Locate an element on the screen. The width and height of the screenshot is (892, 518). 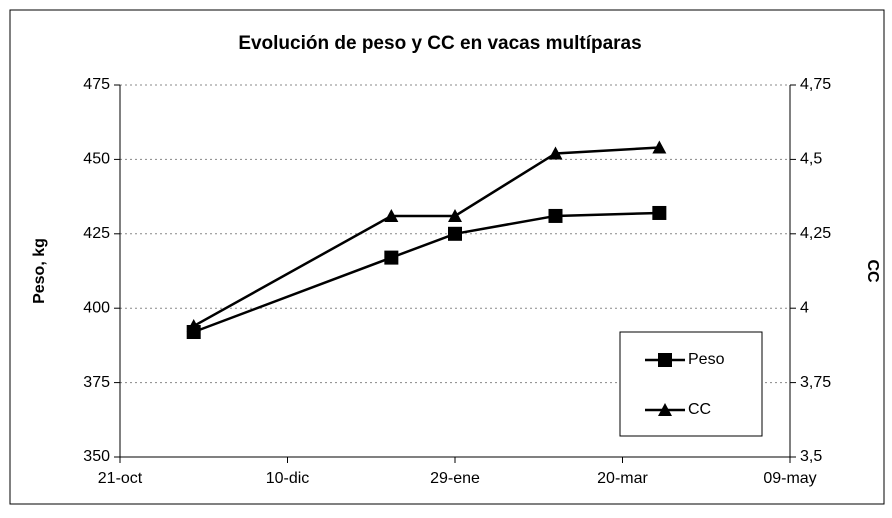
y2-tick-label: 4,25 is located at coordinates (815, 233).